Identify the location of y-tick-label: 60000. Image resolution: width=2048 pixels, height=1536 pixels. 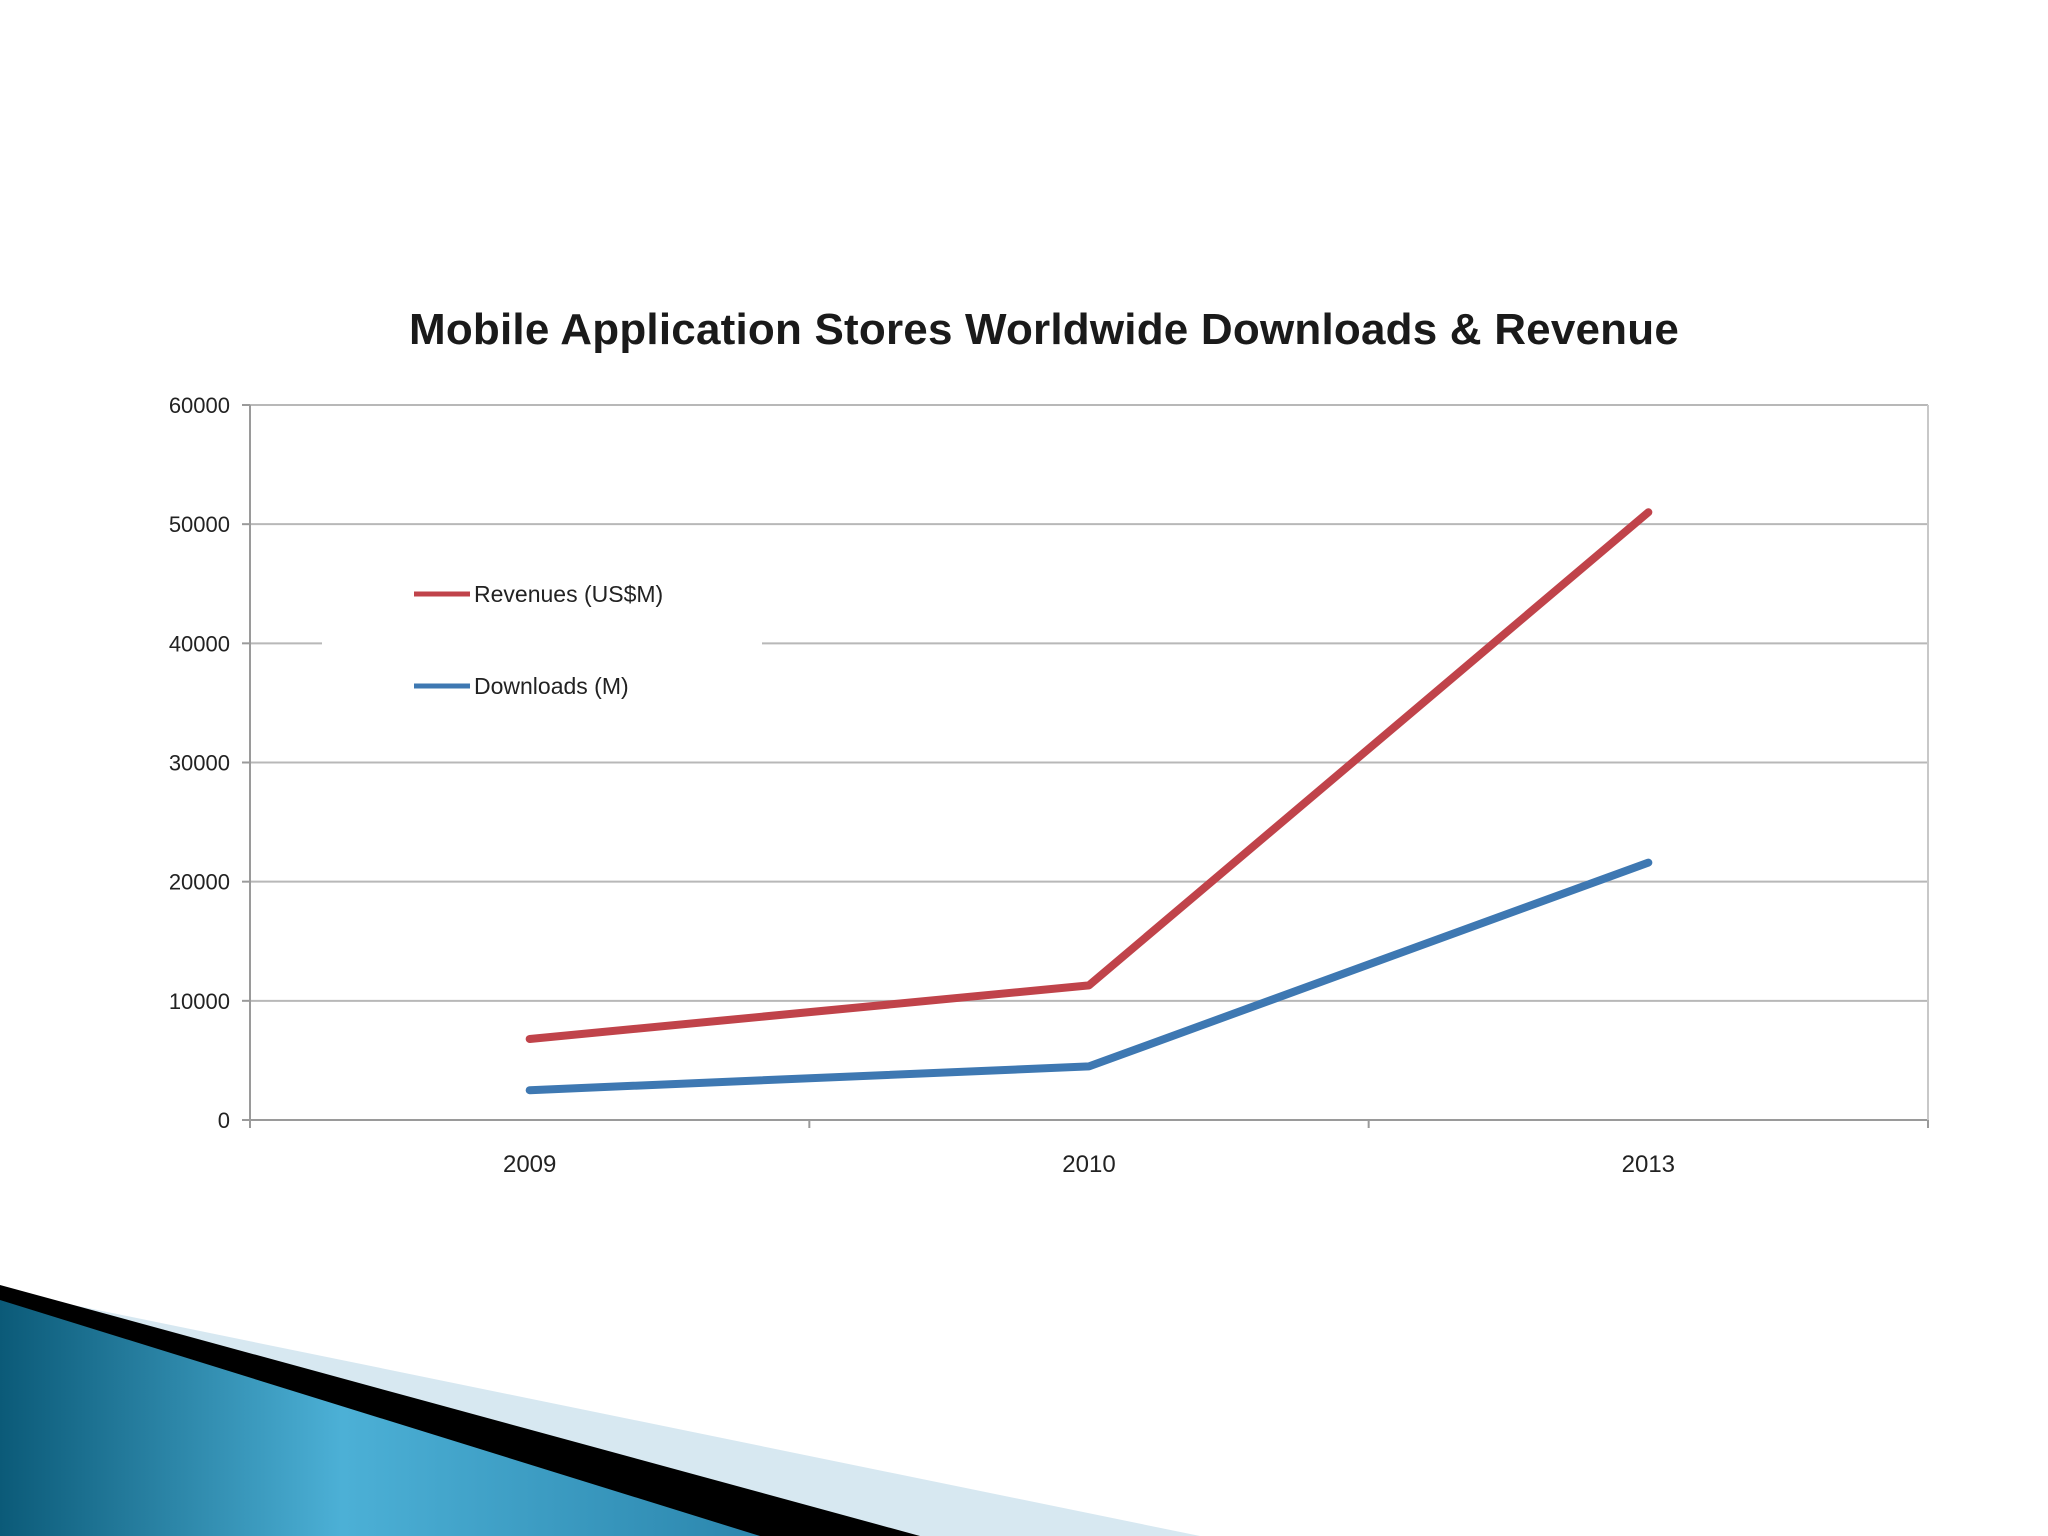
(199, 405).